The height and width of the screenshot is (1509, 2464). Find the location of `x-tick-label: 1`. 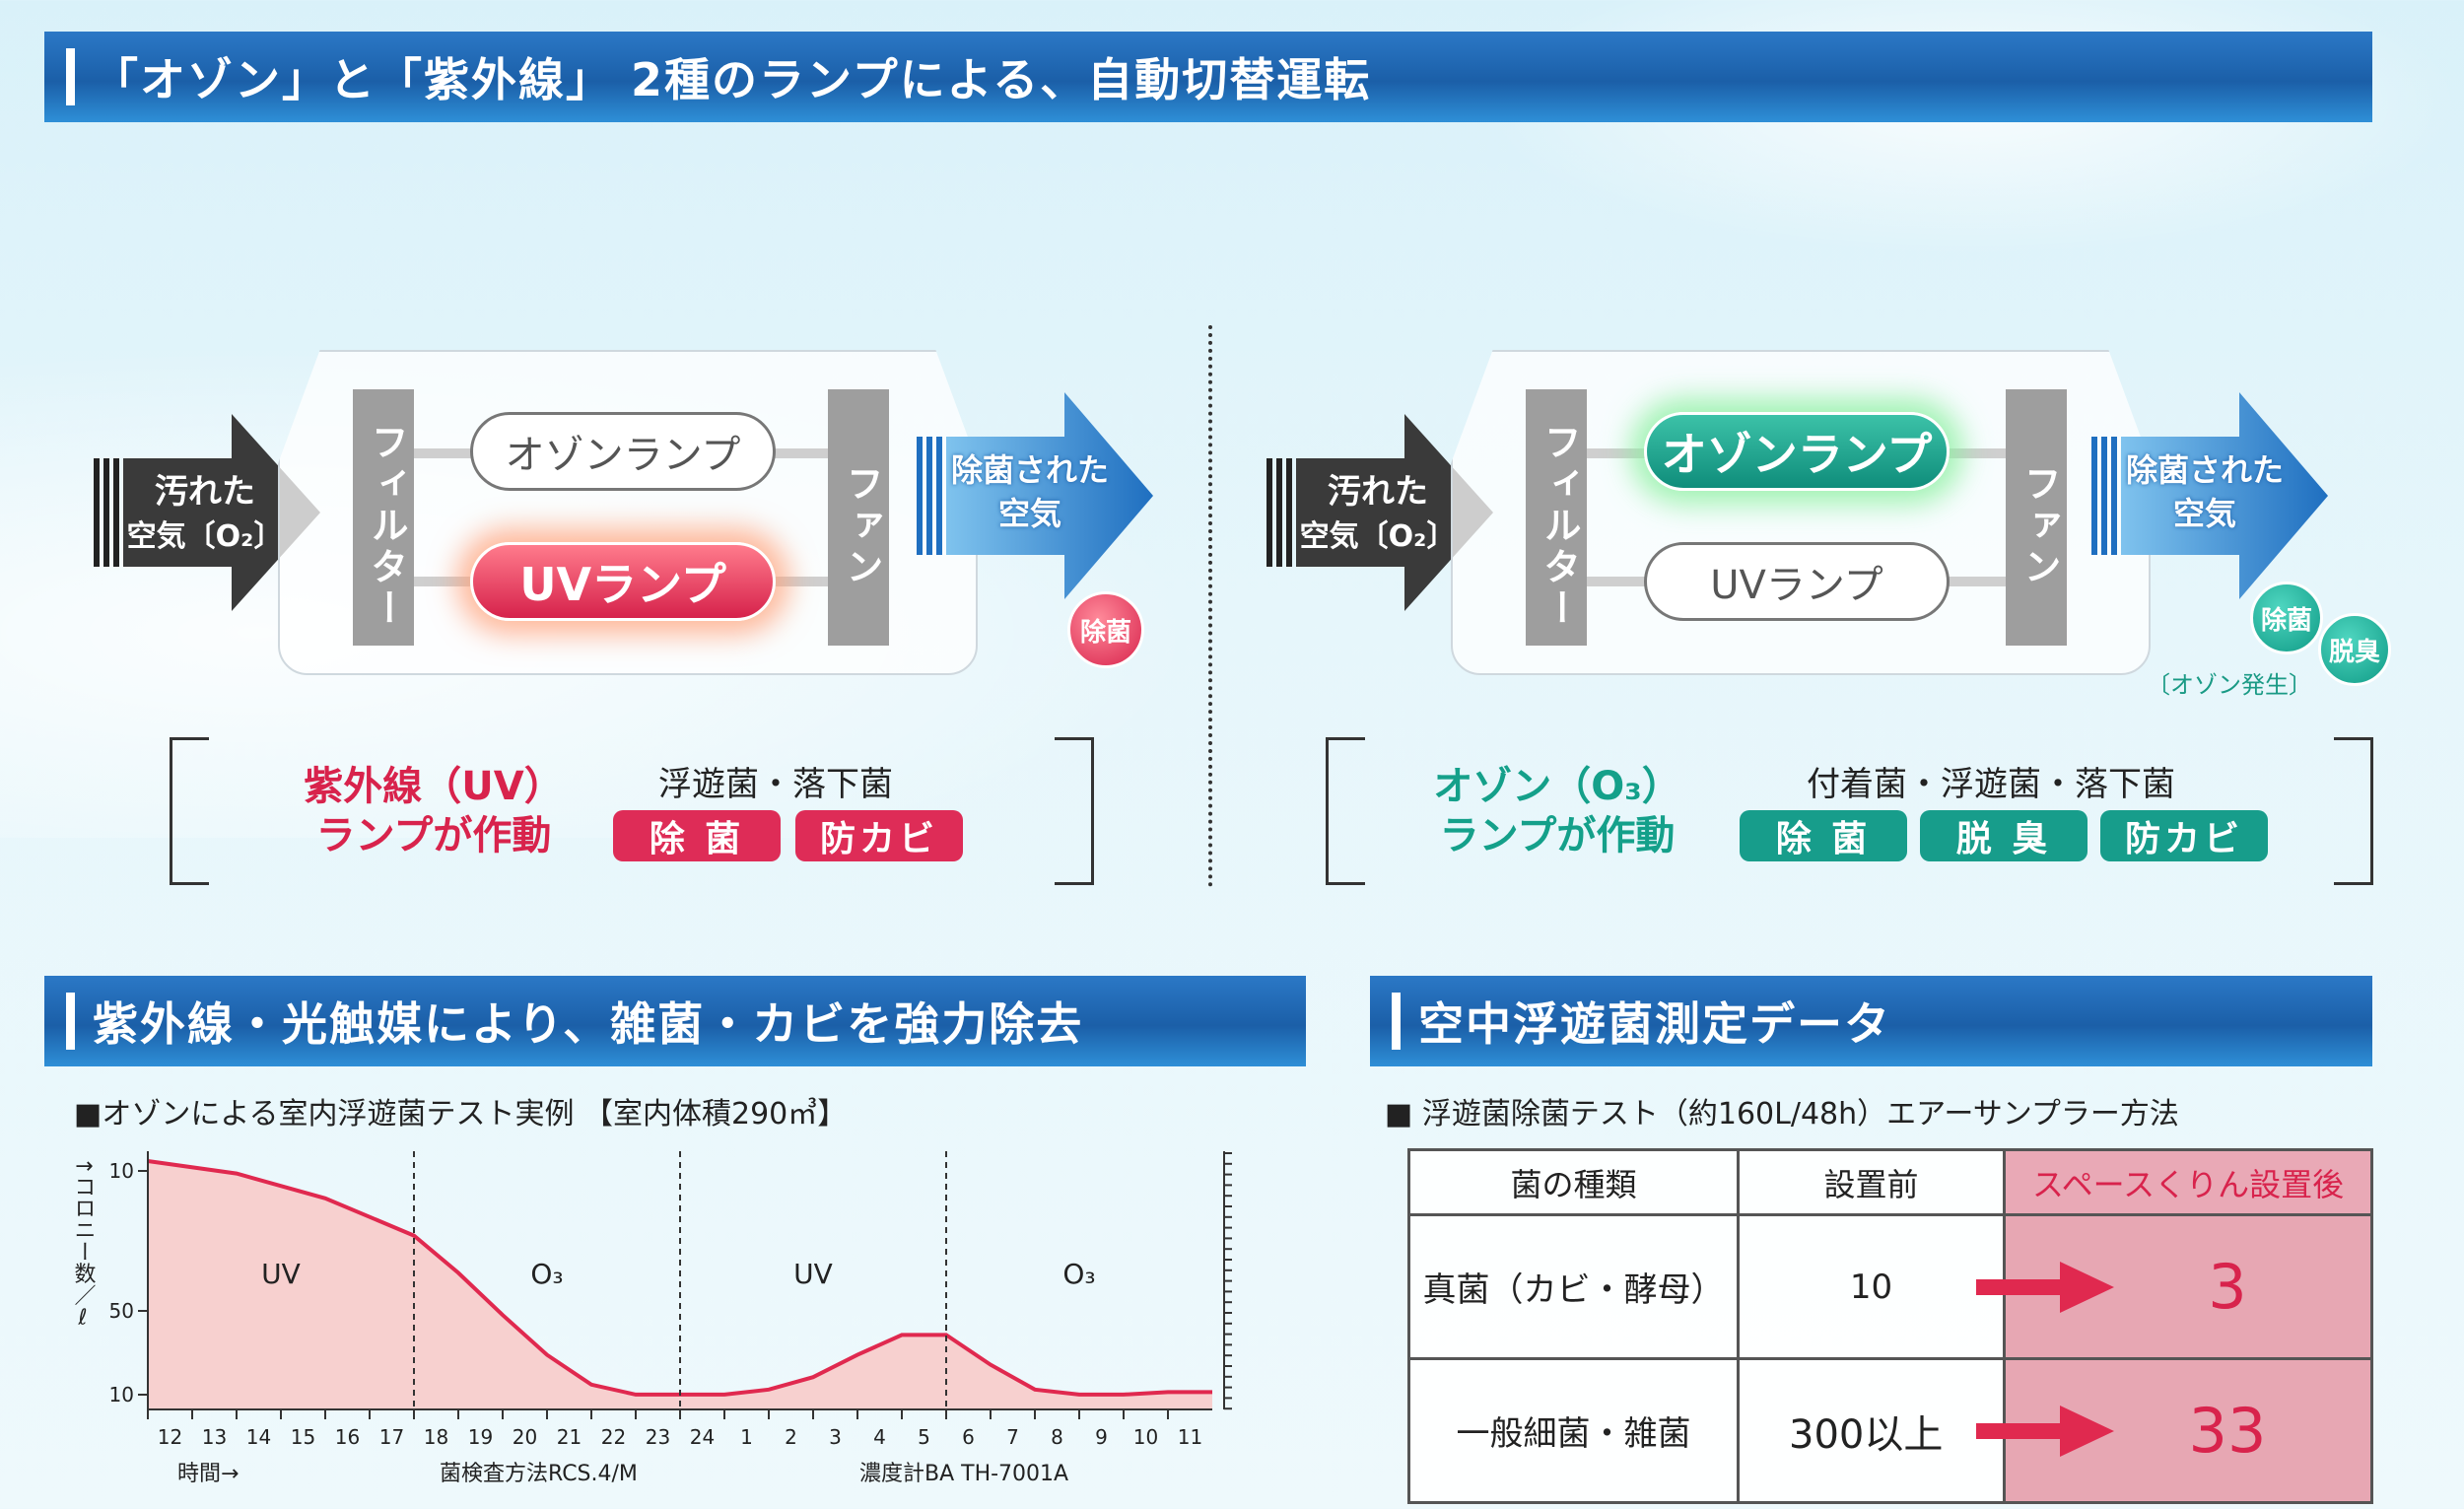

x-tick-label: 1 is located at coordinates (746, 1437).